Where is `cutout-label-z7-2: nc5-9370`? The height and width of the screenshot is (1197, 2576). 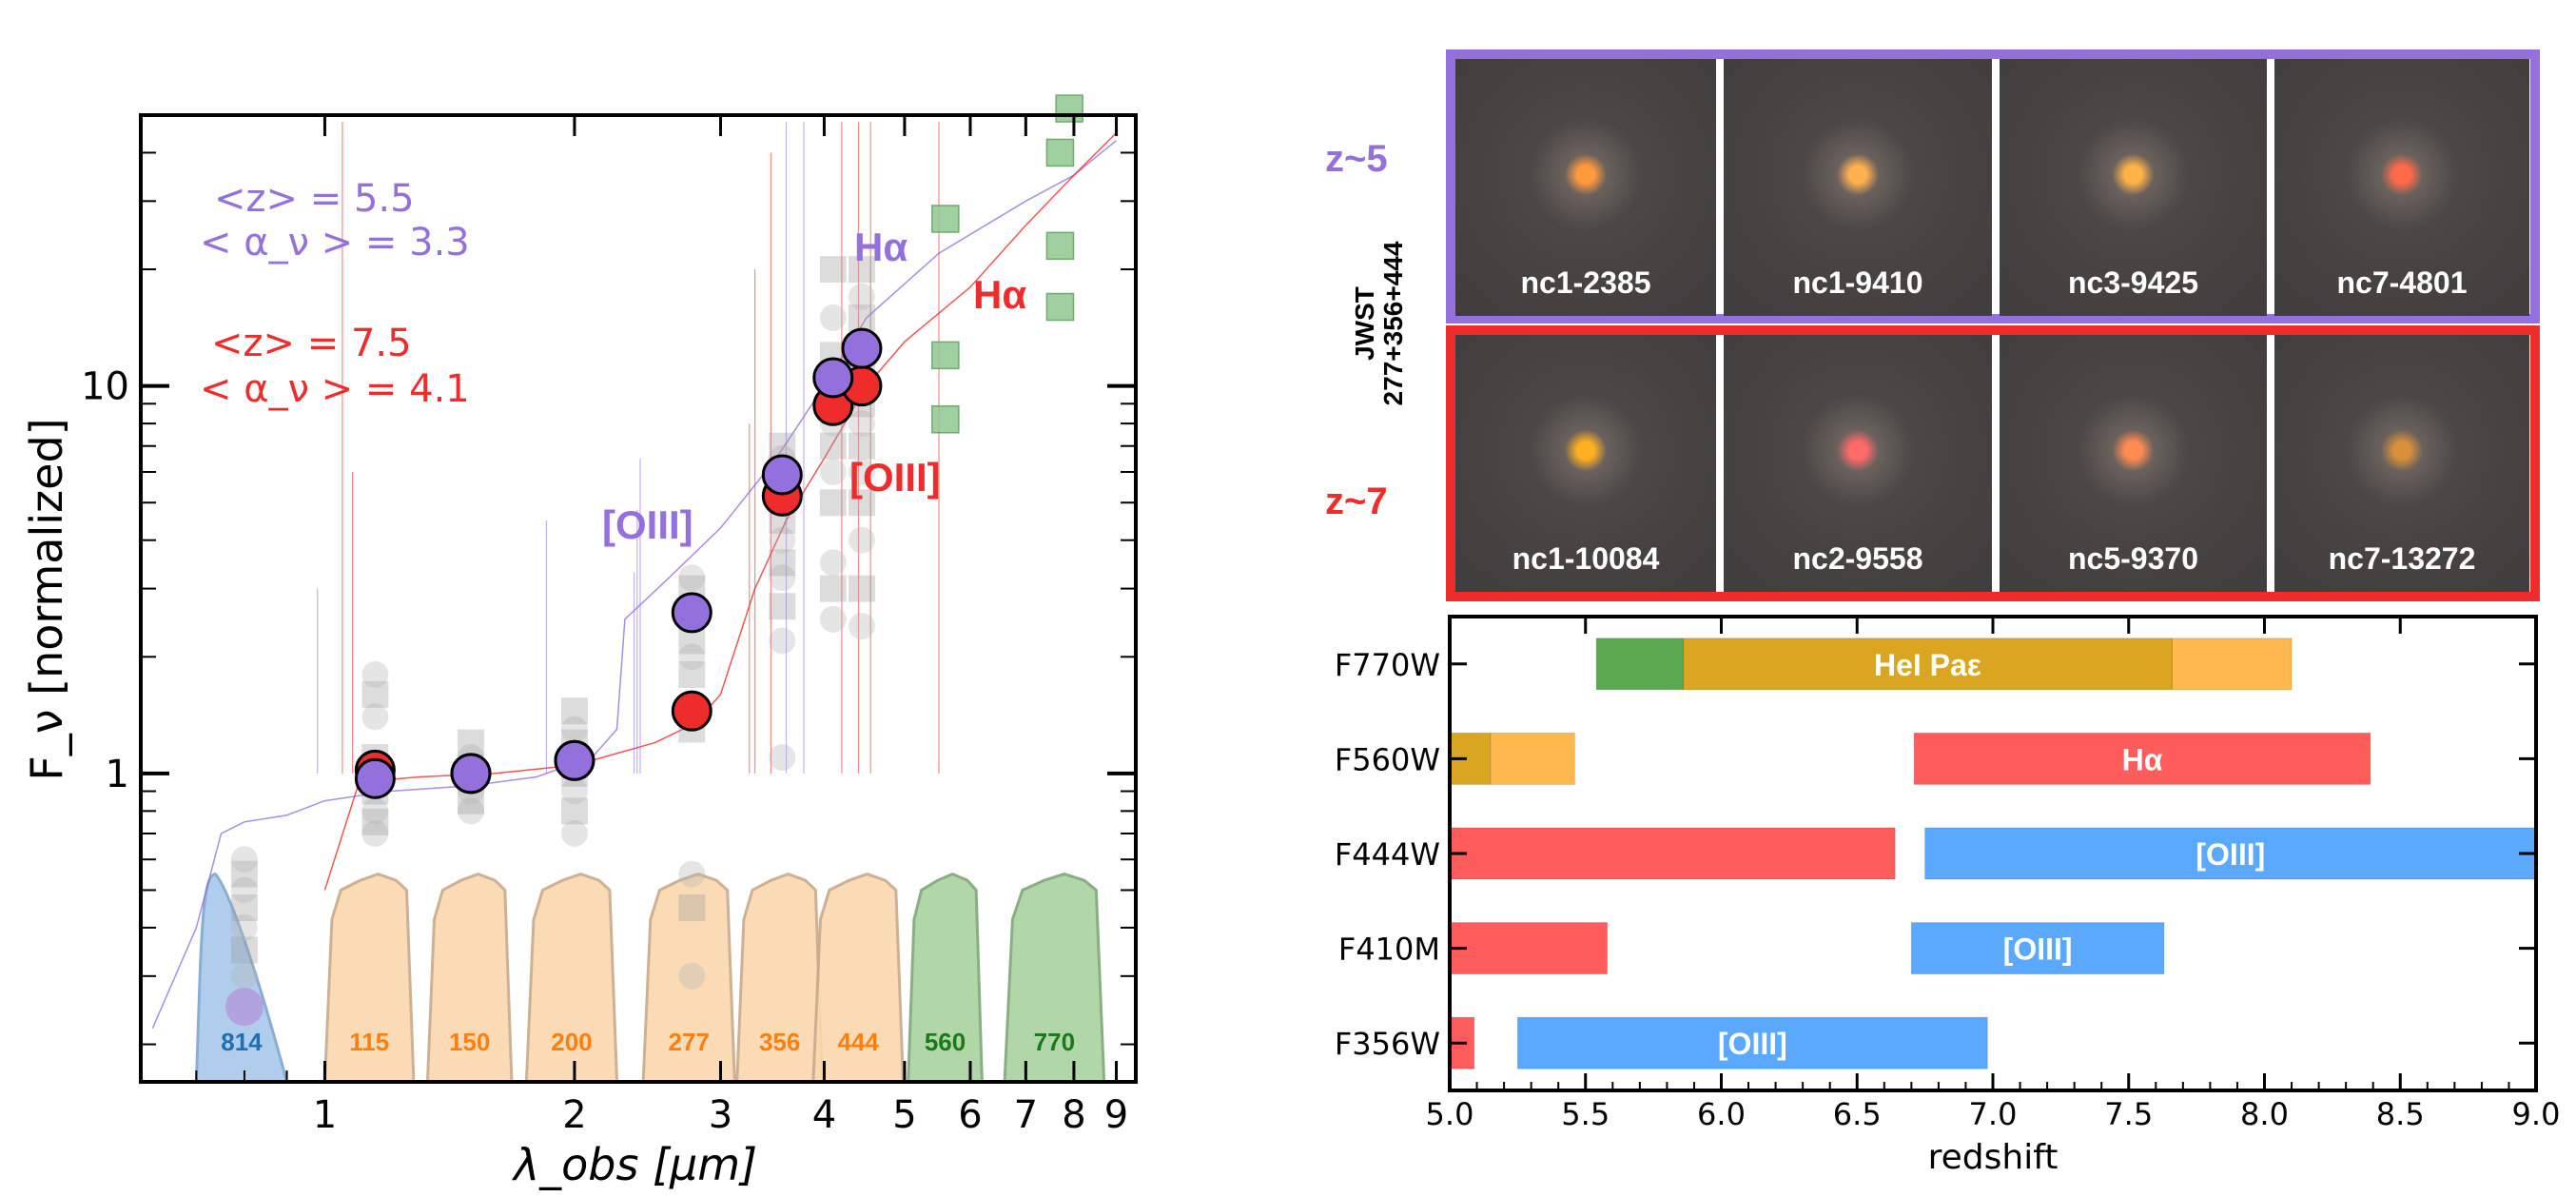 cutout-label-z7-2: nc5-9370 is located at coordinates (2133, 558).